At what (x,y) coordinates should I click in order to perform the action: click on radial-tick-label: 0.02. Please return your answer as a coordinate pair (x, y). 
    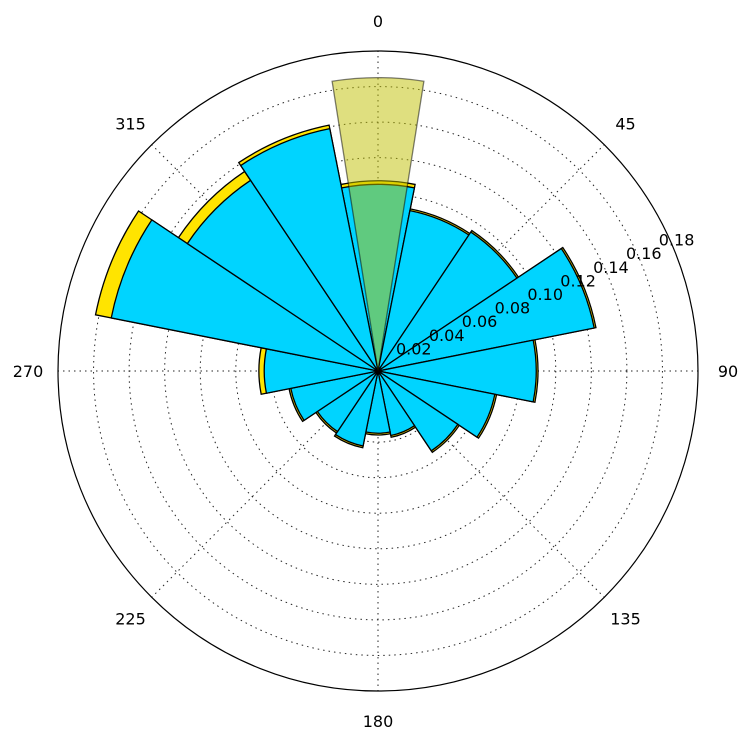
    Looking at the image, I should click on (414, 348).